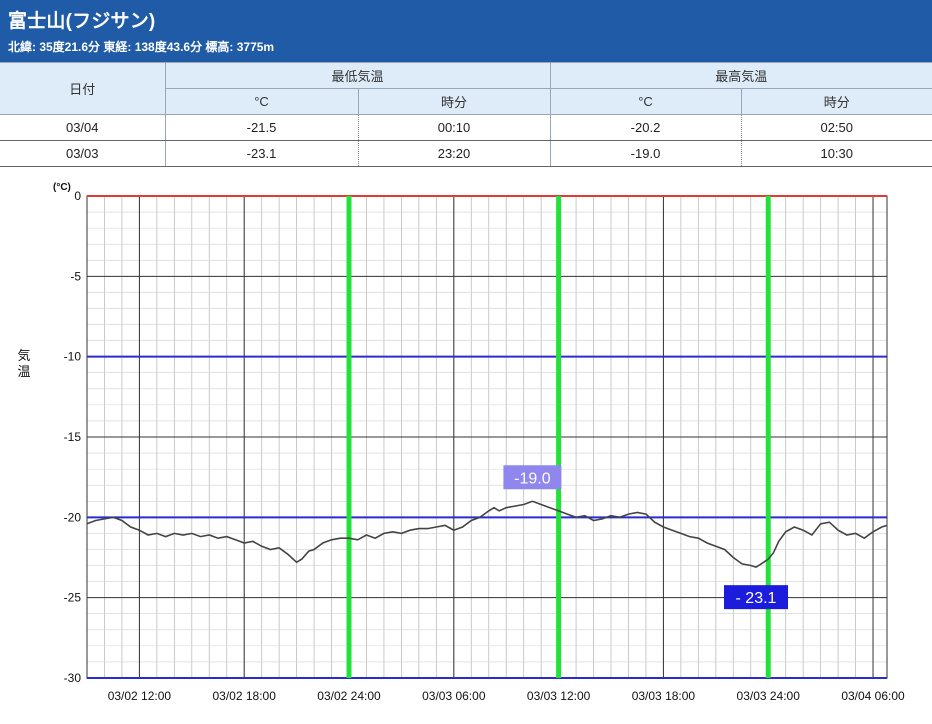  What do you see at coordinates (454, 101) in the screenshot?
I see `min-time-header: 時分` at bounding box center [454, 101].